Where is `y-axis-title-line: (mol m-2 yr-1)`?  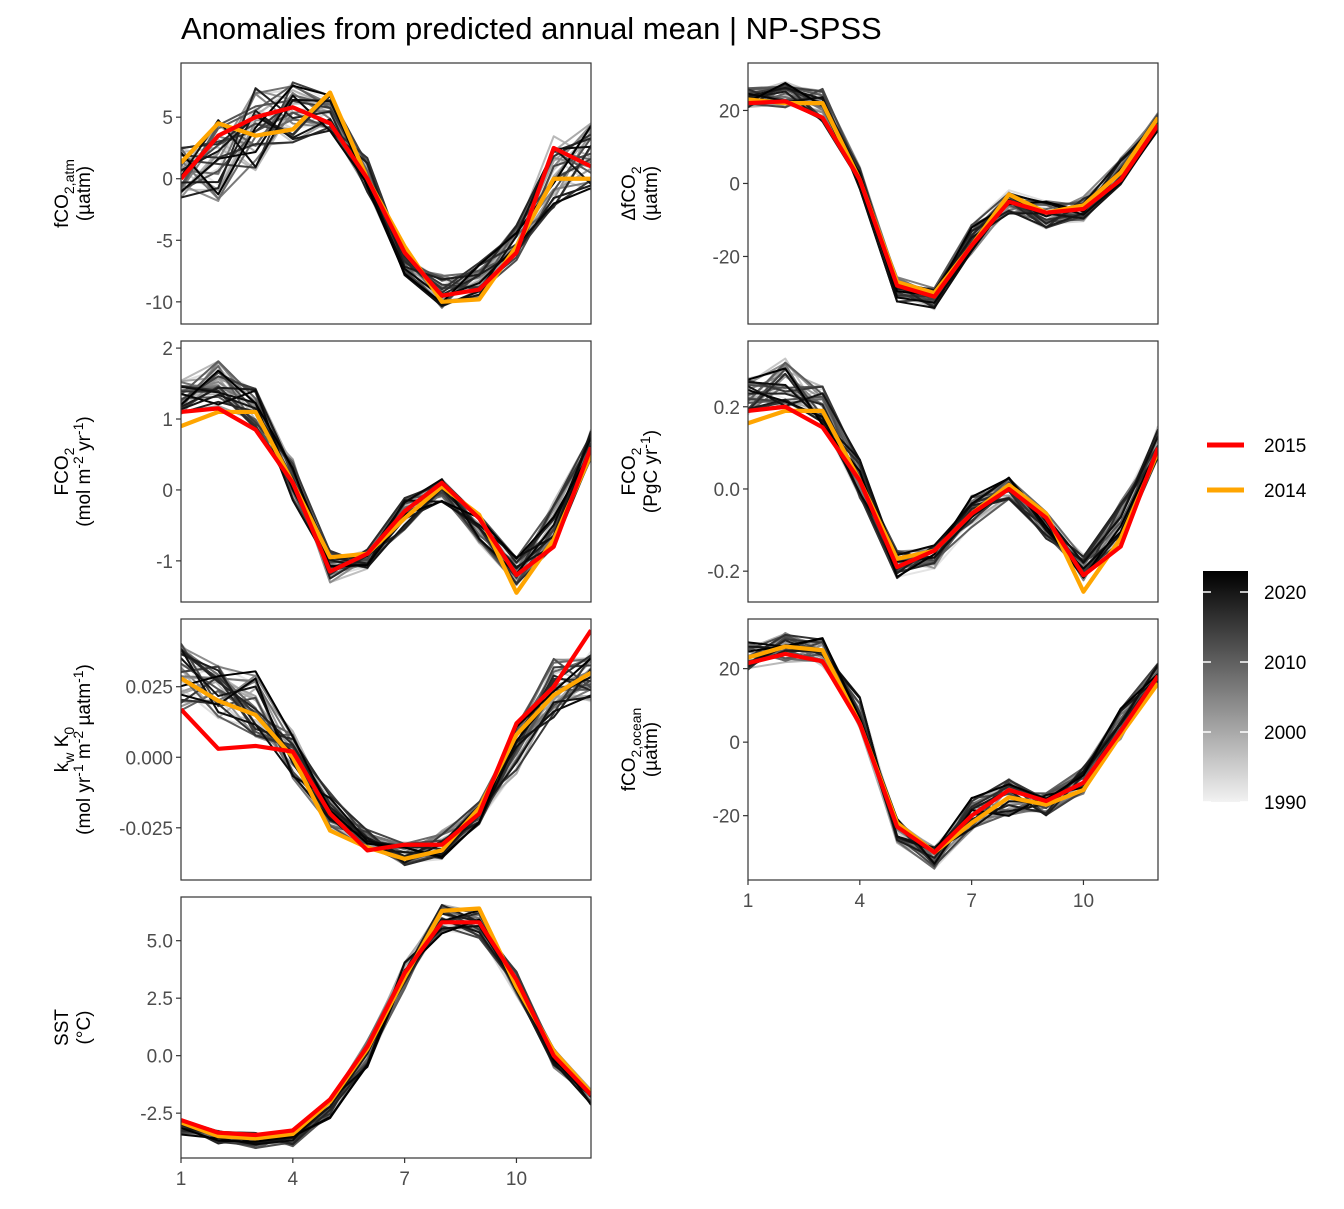 y-axis-title-line: (mol m-2 yr-1) is located at coordinates (82, 471).